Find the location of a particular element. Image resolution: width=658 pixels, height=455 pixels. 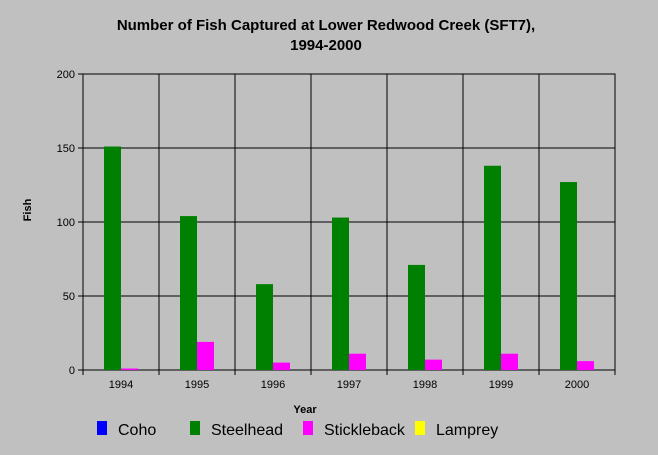

bar-steelhead-1996 is located at coordinates (264, 327).